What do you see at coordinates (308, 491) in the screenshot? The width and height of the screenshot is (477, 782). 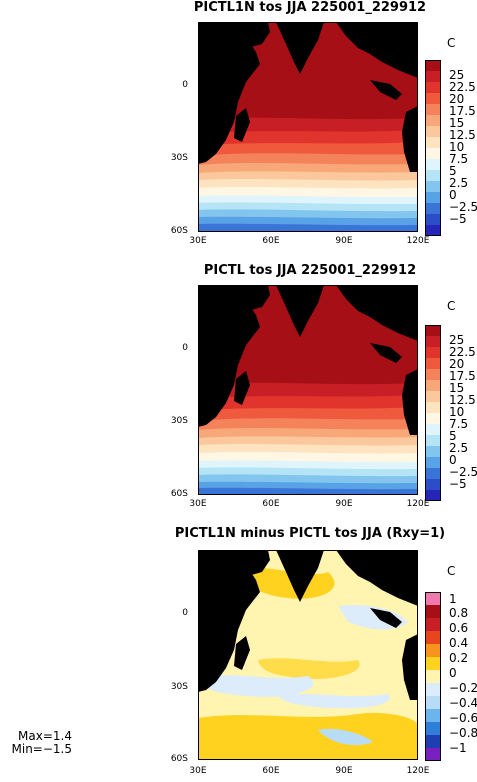 I see `band-m7` at bounding box center [308, 491].